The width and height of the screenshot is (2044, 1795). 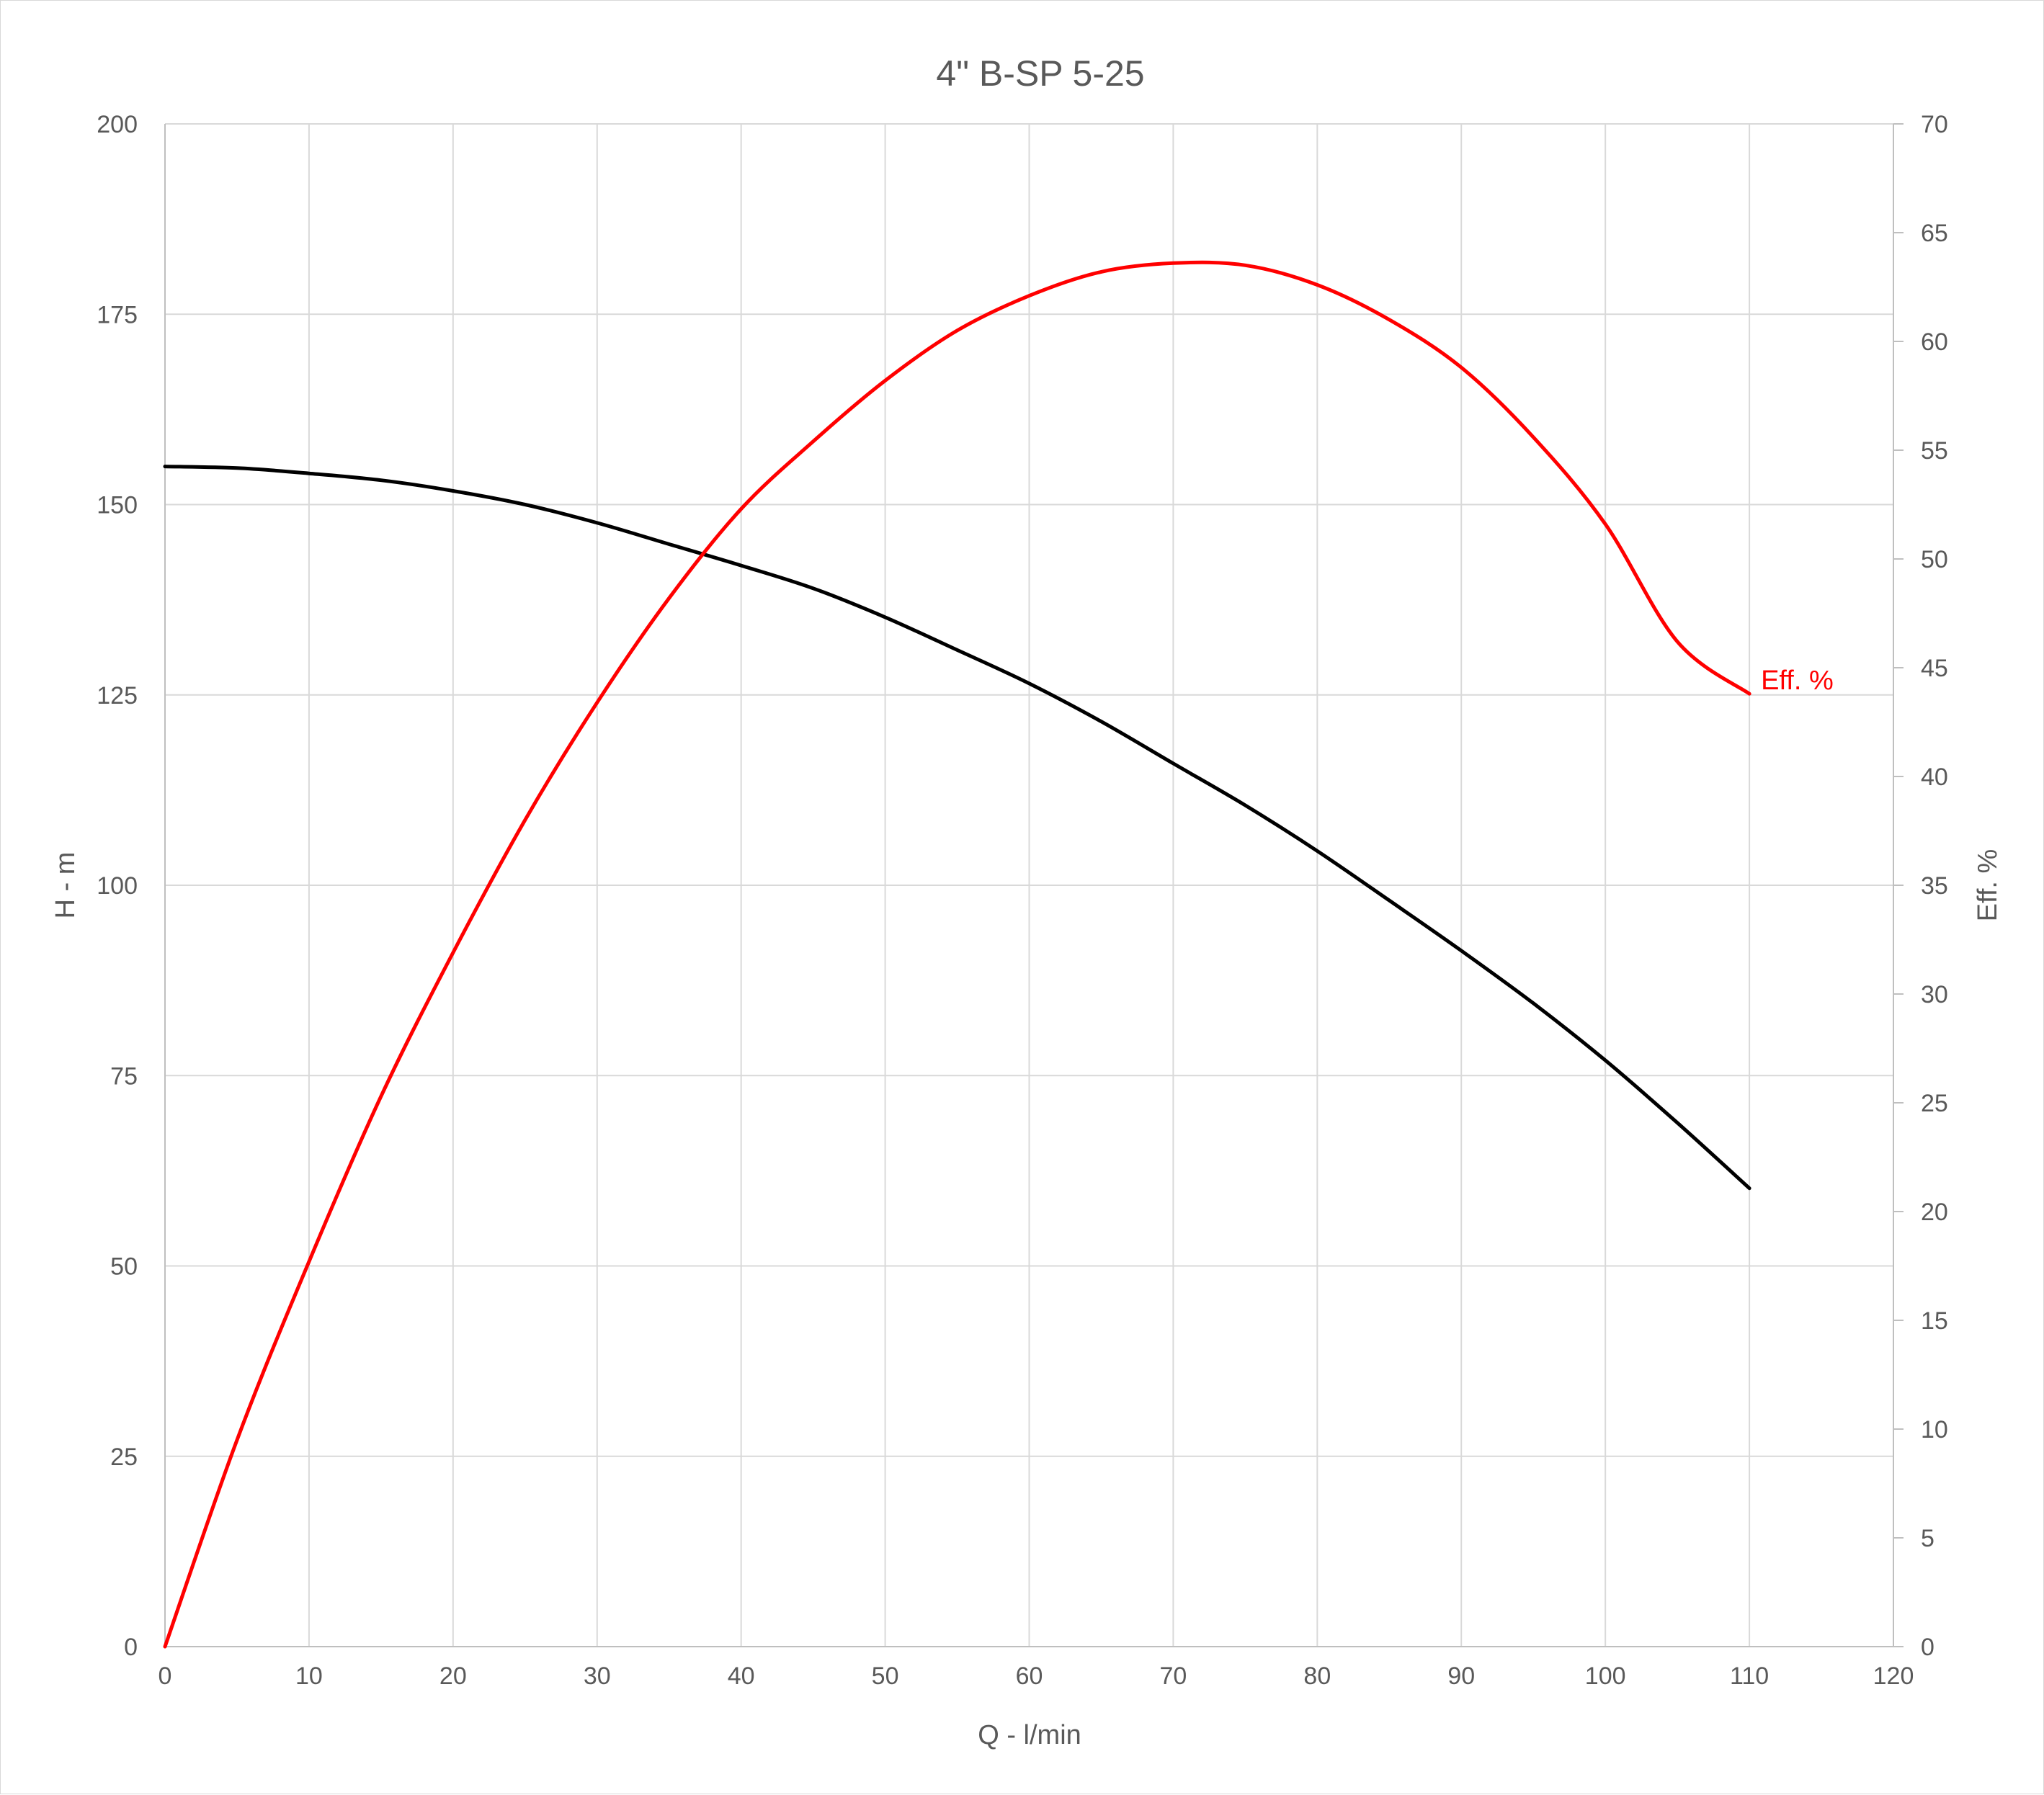 What do you see at coordinates (1030, 1676) in the screenshot?
I see `x-tick-label: 60` at bounding box center [1030, 1676].